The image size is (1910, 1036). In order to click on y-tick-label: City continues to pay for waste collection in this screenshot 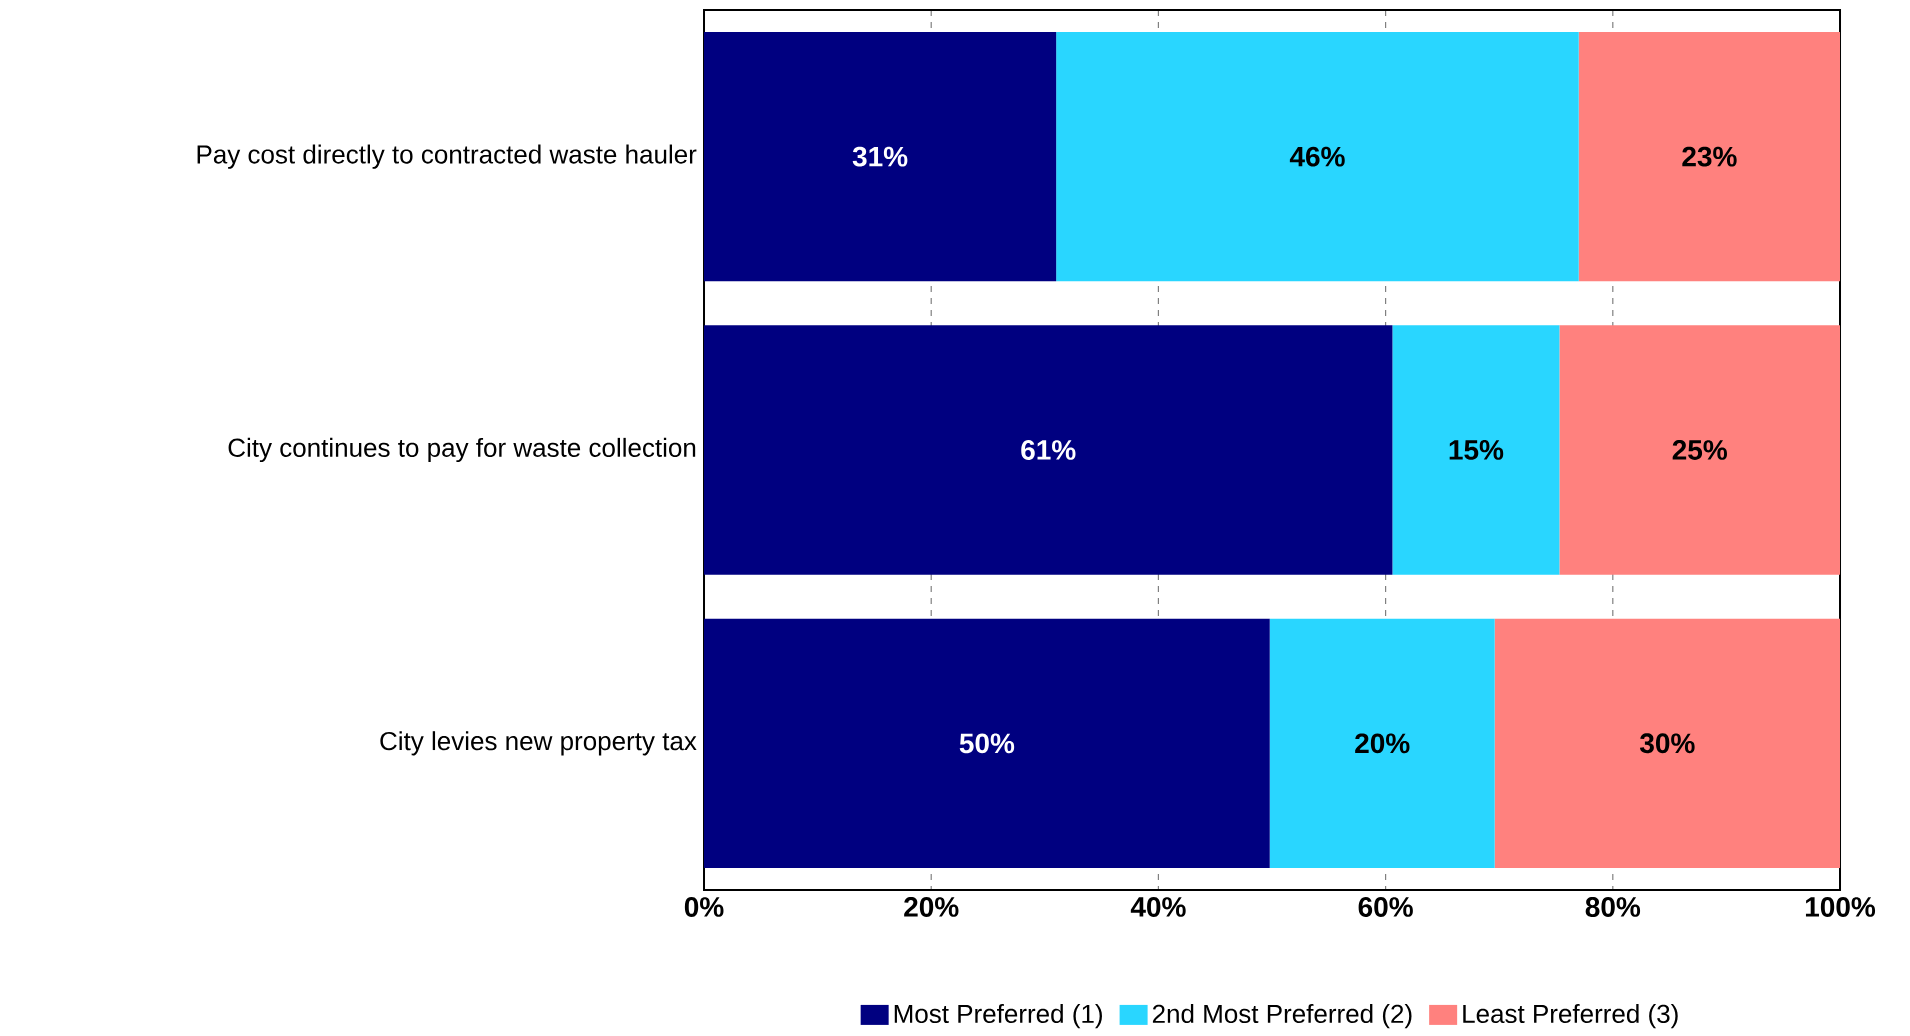, I will do `click(462, 450)`.